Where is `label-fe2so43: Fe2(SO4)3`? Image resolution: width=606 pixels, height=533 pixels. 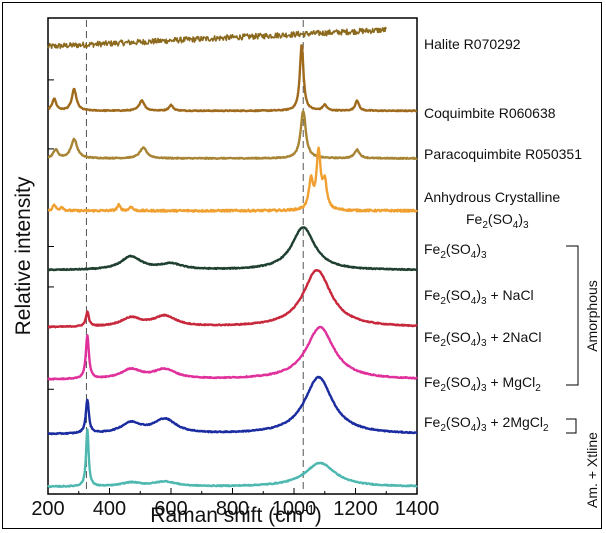
label-fe2so43: Fe2(SO4)3 is located at coordinates (455, 251).